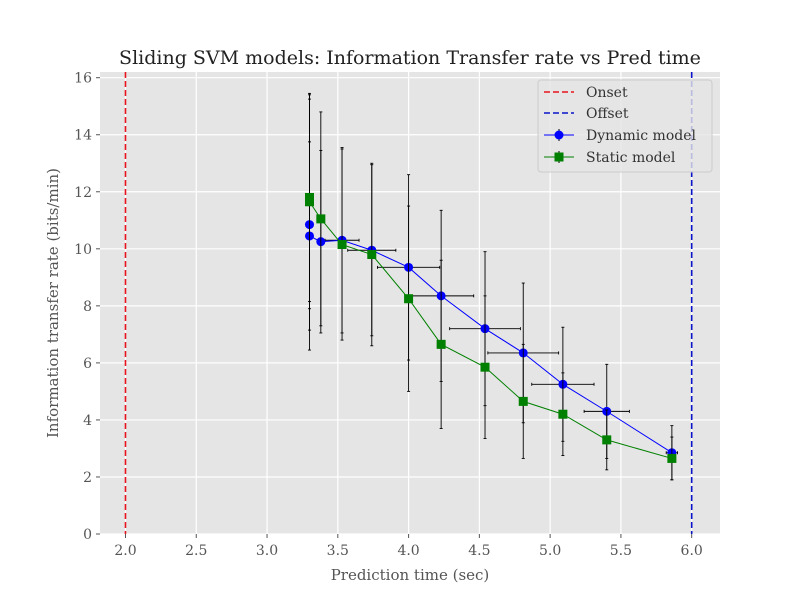 The height and width of the screenshot is (600, 800). Describe the element at coordinates (87, 364) in the screenshot. I see `y-tick-label: 6` at that location.